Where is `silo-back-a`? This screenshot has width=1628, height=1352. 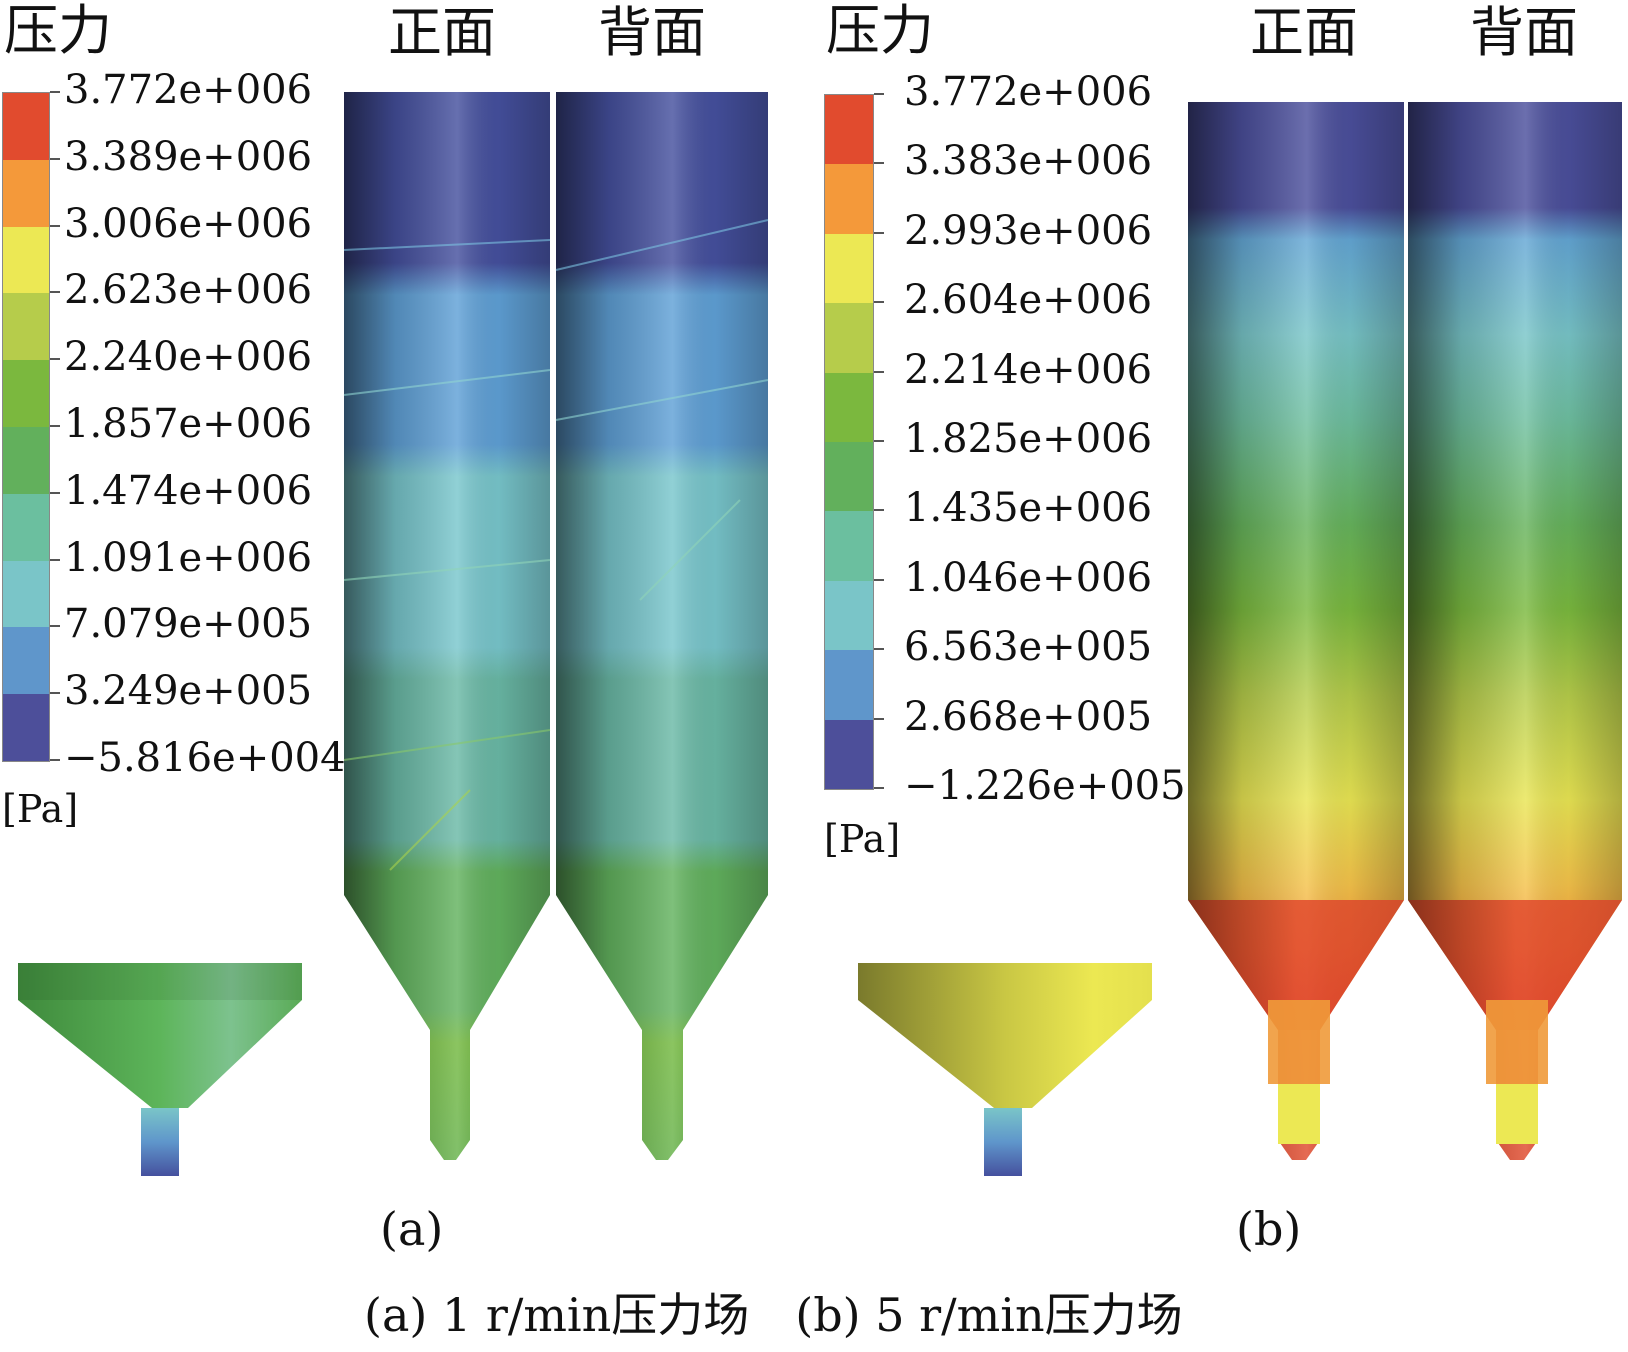
silo-back-a is located at coordinates (662, 626).